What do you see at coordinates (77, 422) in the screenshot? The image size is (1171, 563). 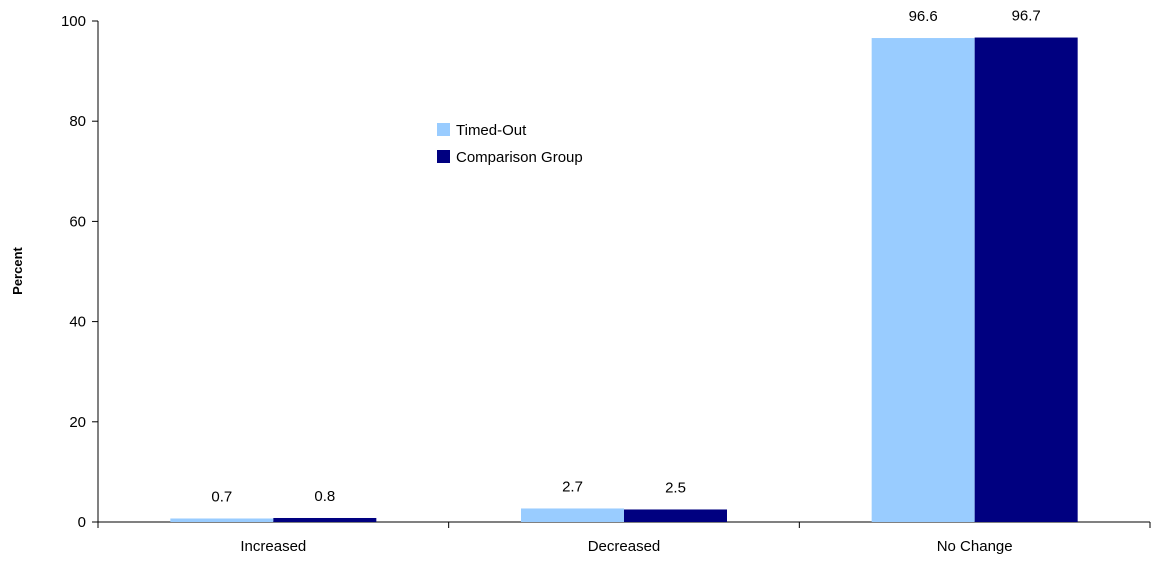 I see `y-tick-label: 20` at bounding box center [77, 422].